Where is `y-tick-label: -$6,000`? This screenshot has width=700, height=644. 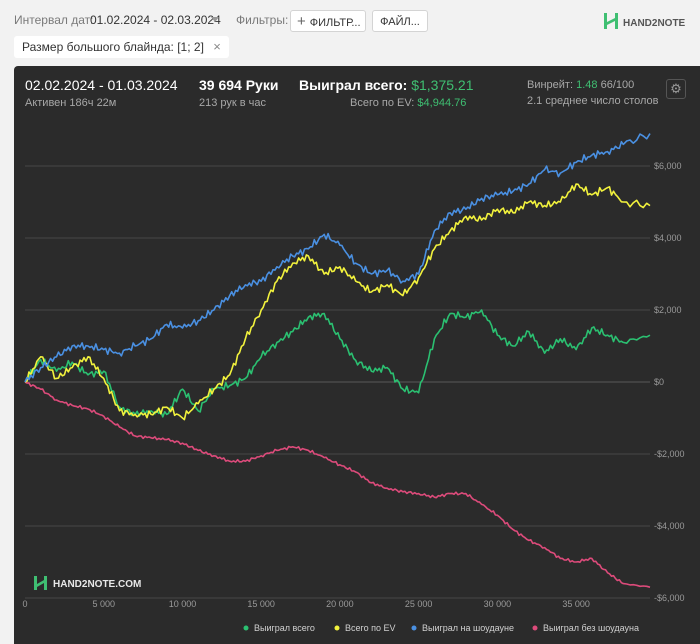 y-tick-label: -$6,000 is located at coordinates (669, 598).